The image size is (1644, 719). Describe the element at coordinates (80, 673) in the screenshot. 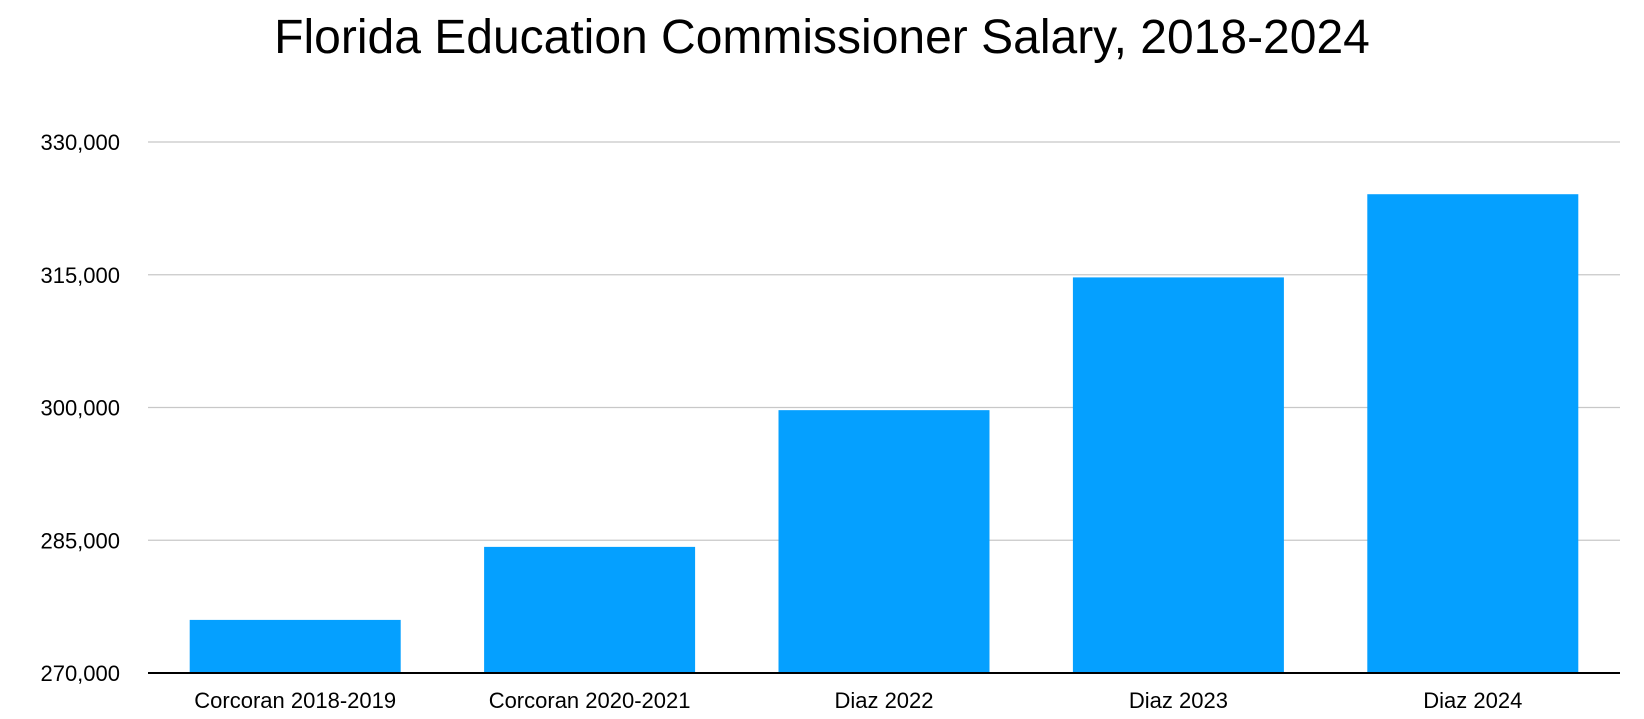

I see `y-tick-label: 270,000` at that location.